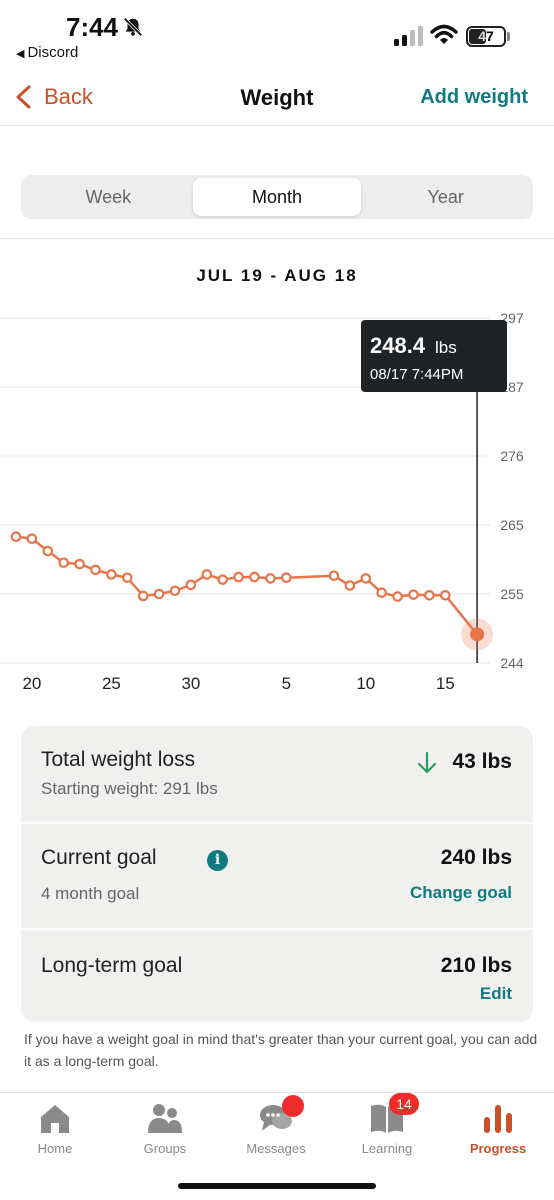 The height and width of the screenshot is (1200, 554). Describe the element at coordinates (23, 97) in the screenshot. I see `chevron-left-icon` at that location.